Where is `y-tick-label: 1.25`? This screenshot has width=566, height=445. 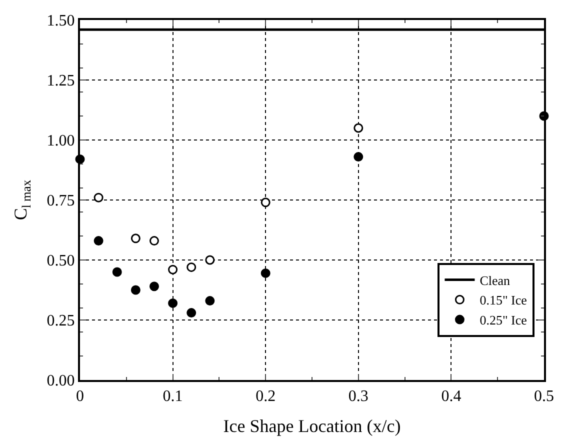 y-tick-label: 1.25 is located at coordinates (60, 81).